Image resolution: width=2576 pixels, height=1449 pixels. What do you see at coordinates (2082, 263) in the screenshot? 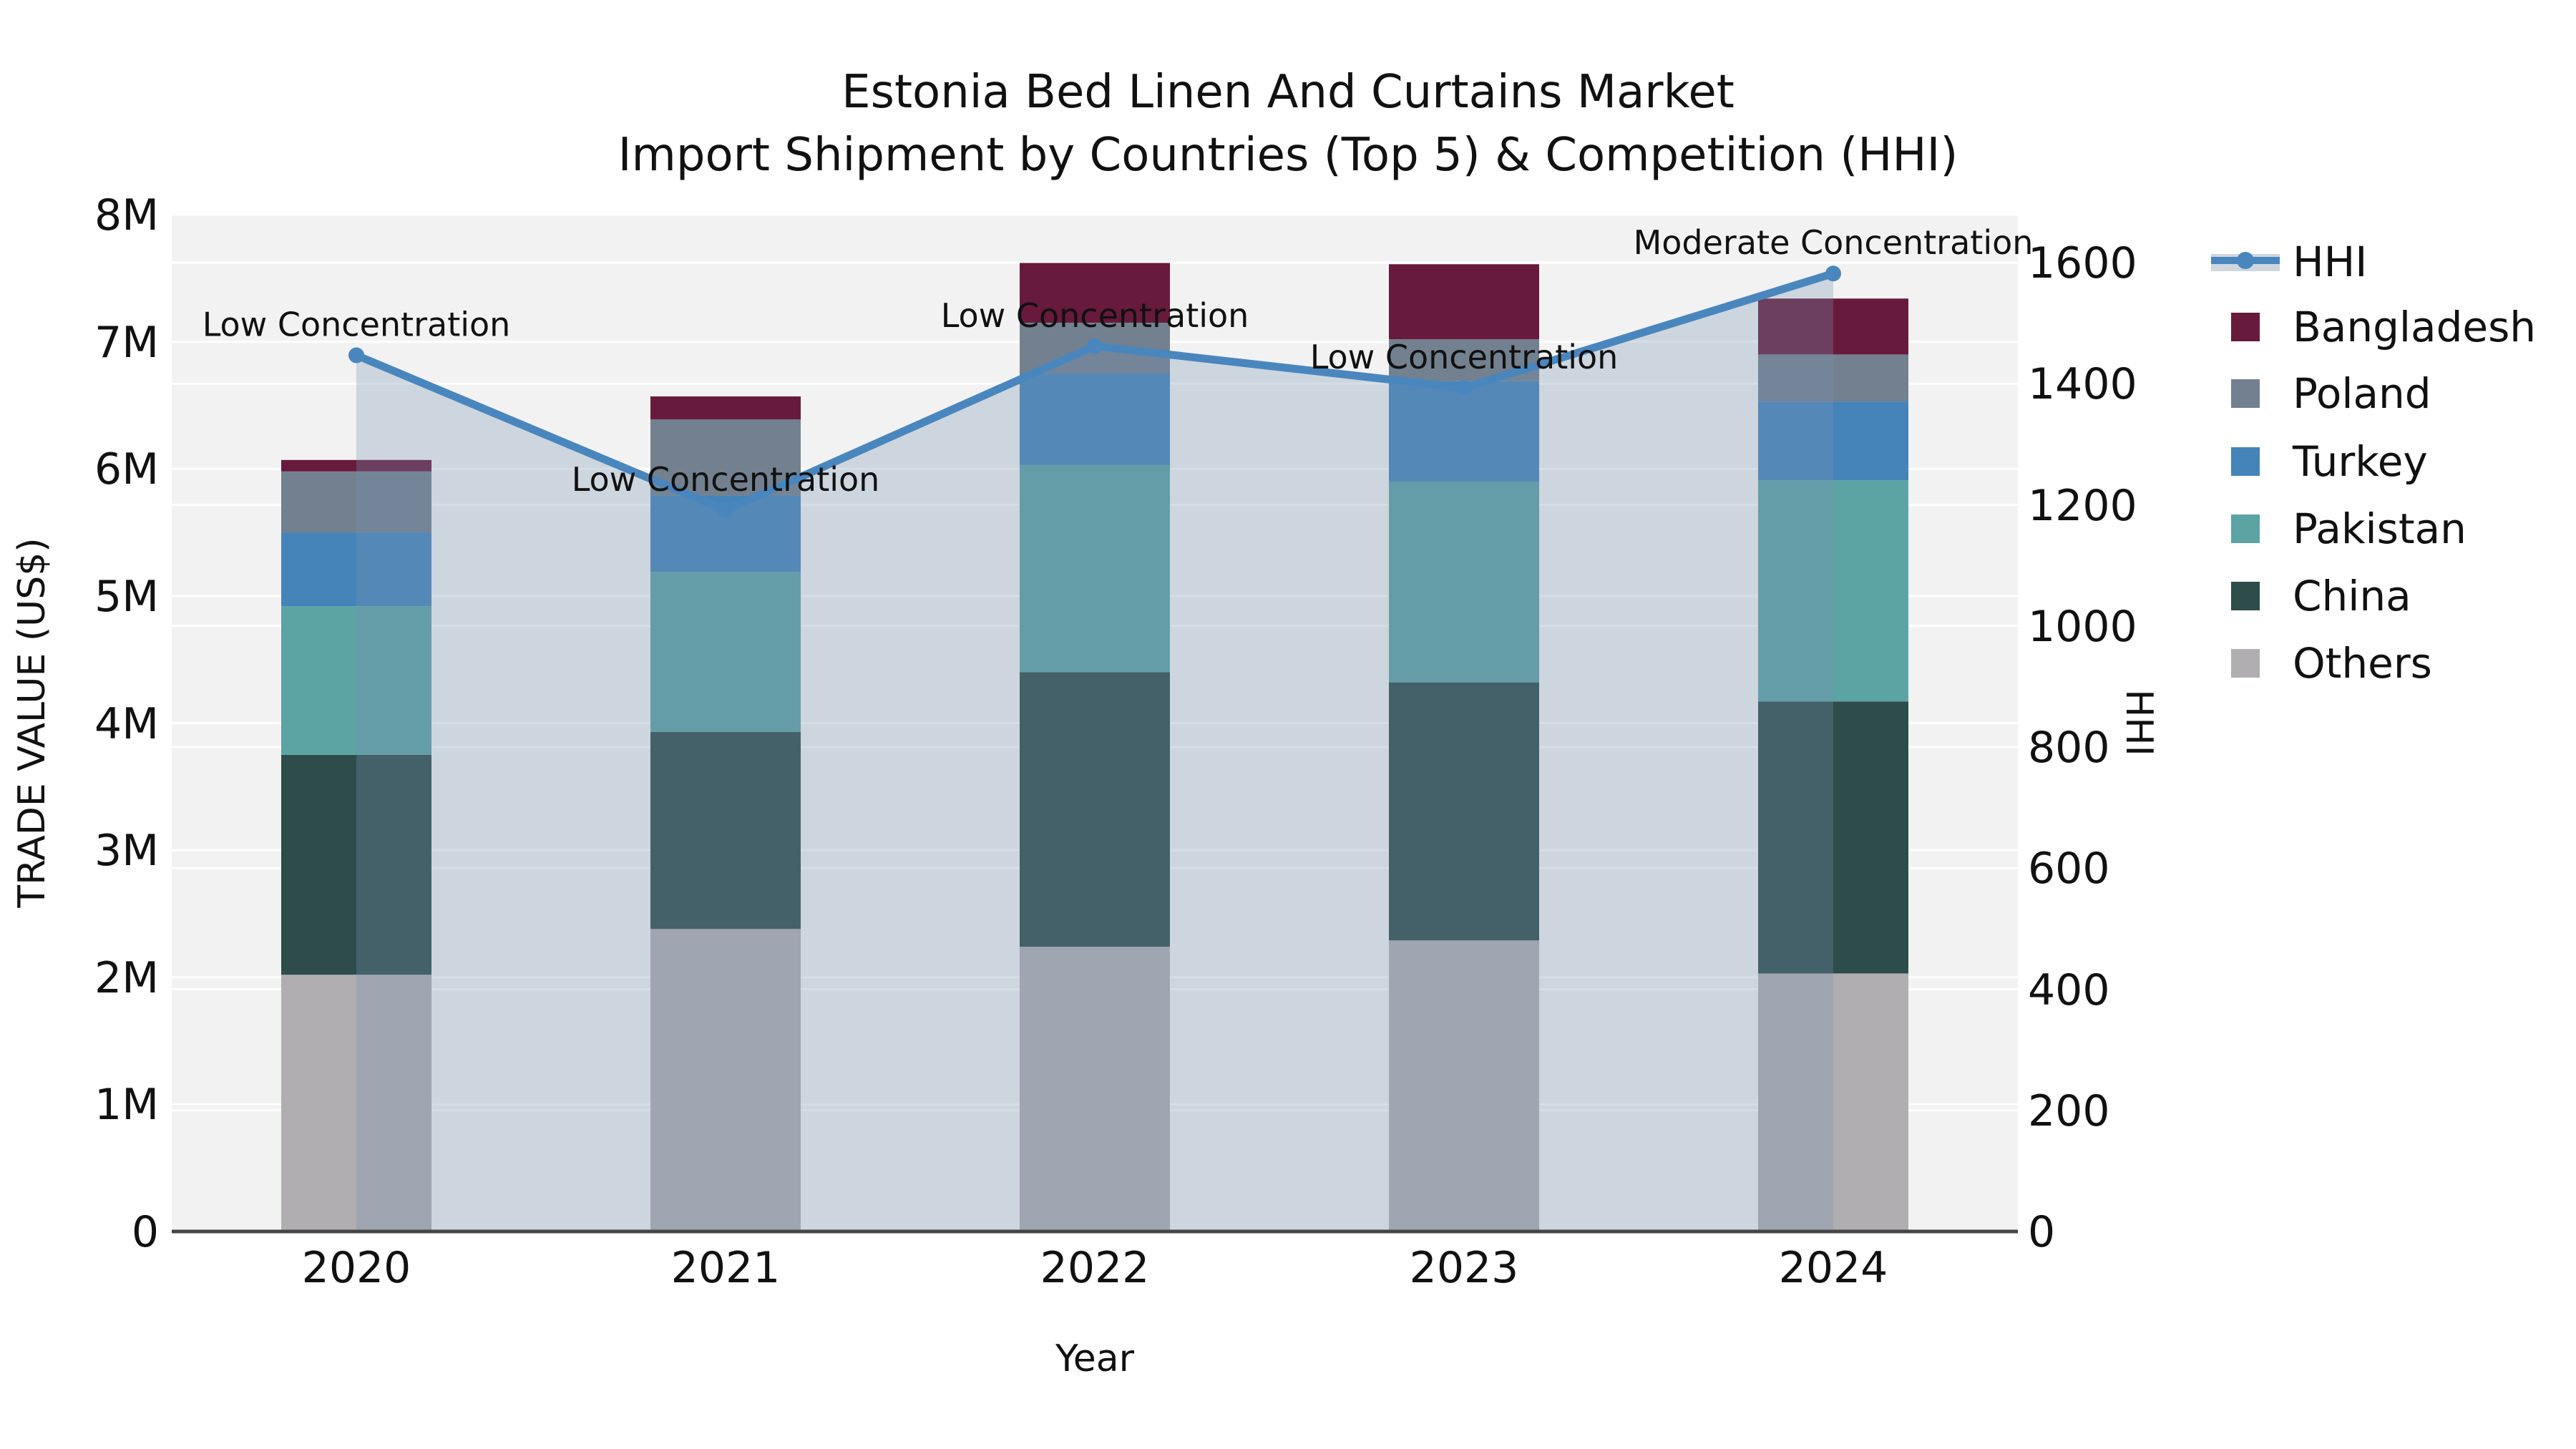
I see `ytick-right-1600: 1600` at bounding box center [2082, 263].